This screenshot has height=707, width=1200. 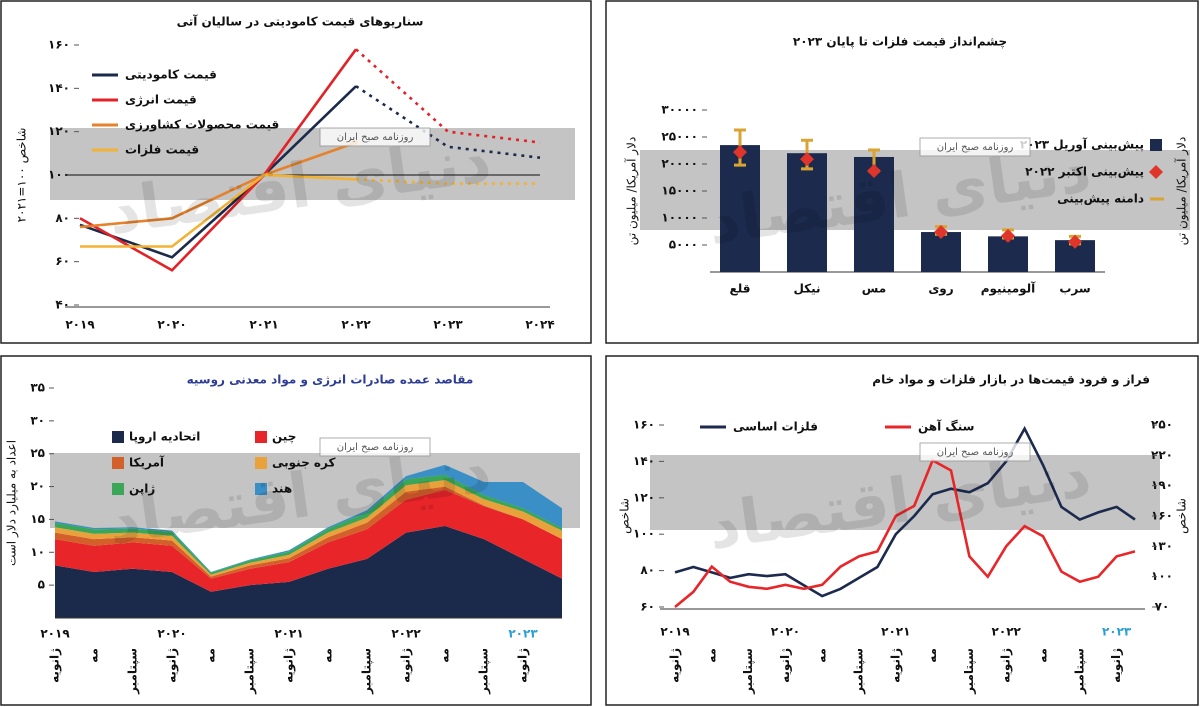 I want to click on y-tick-label: ۲۰۰۰۰, so click(x=679, y=164).